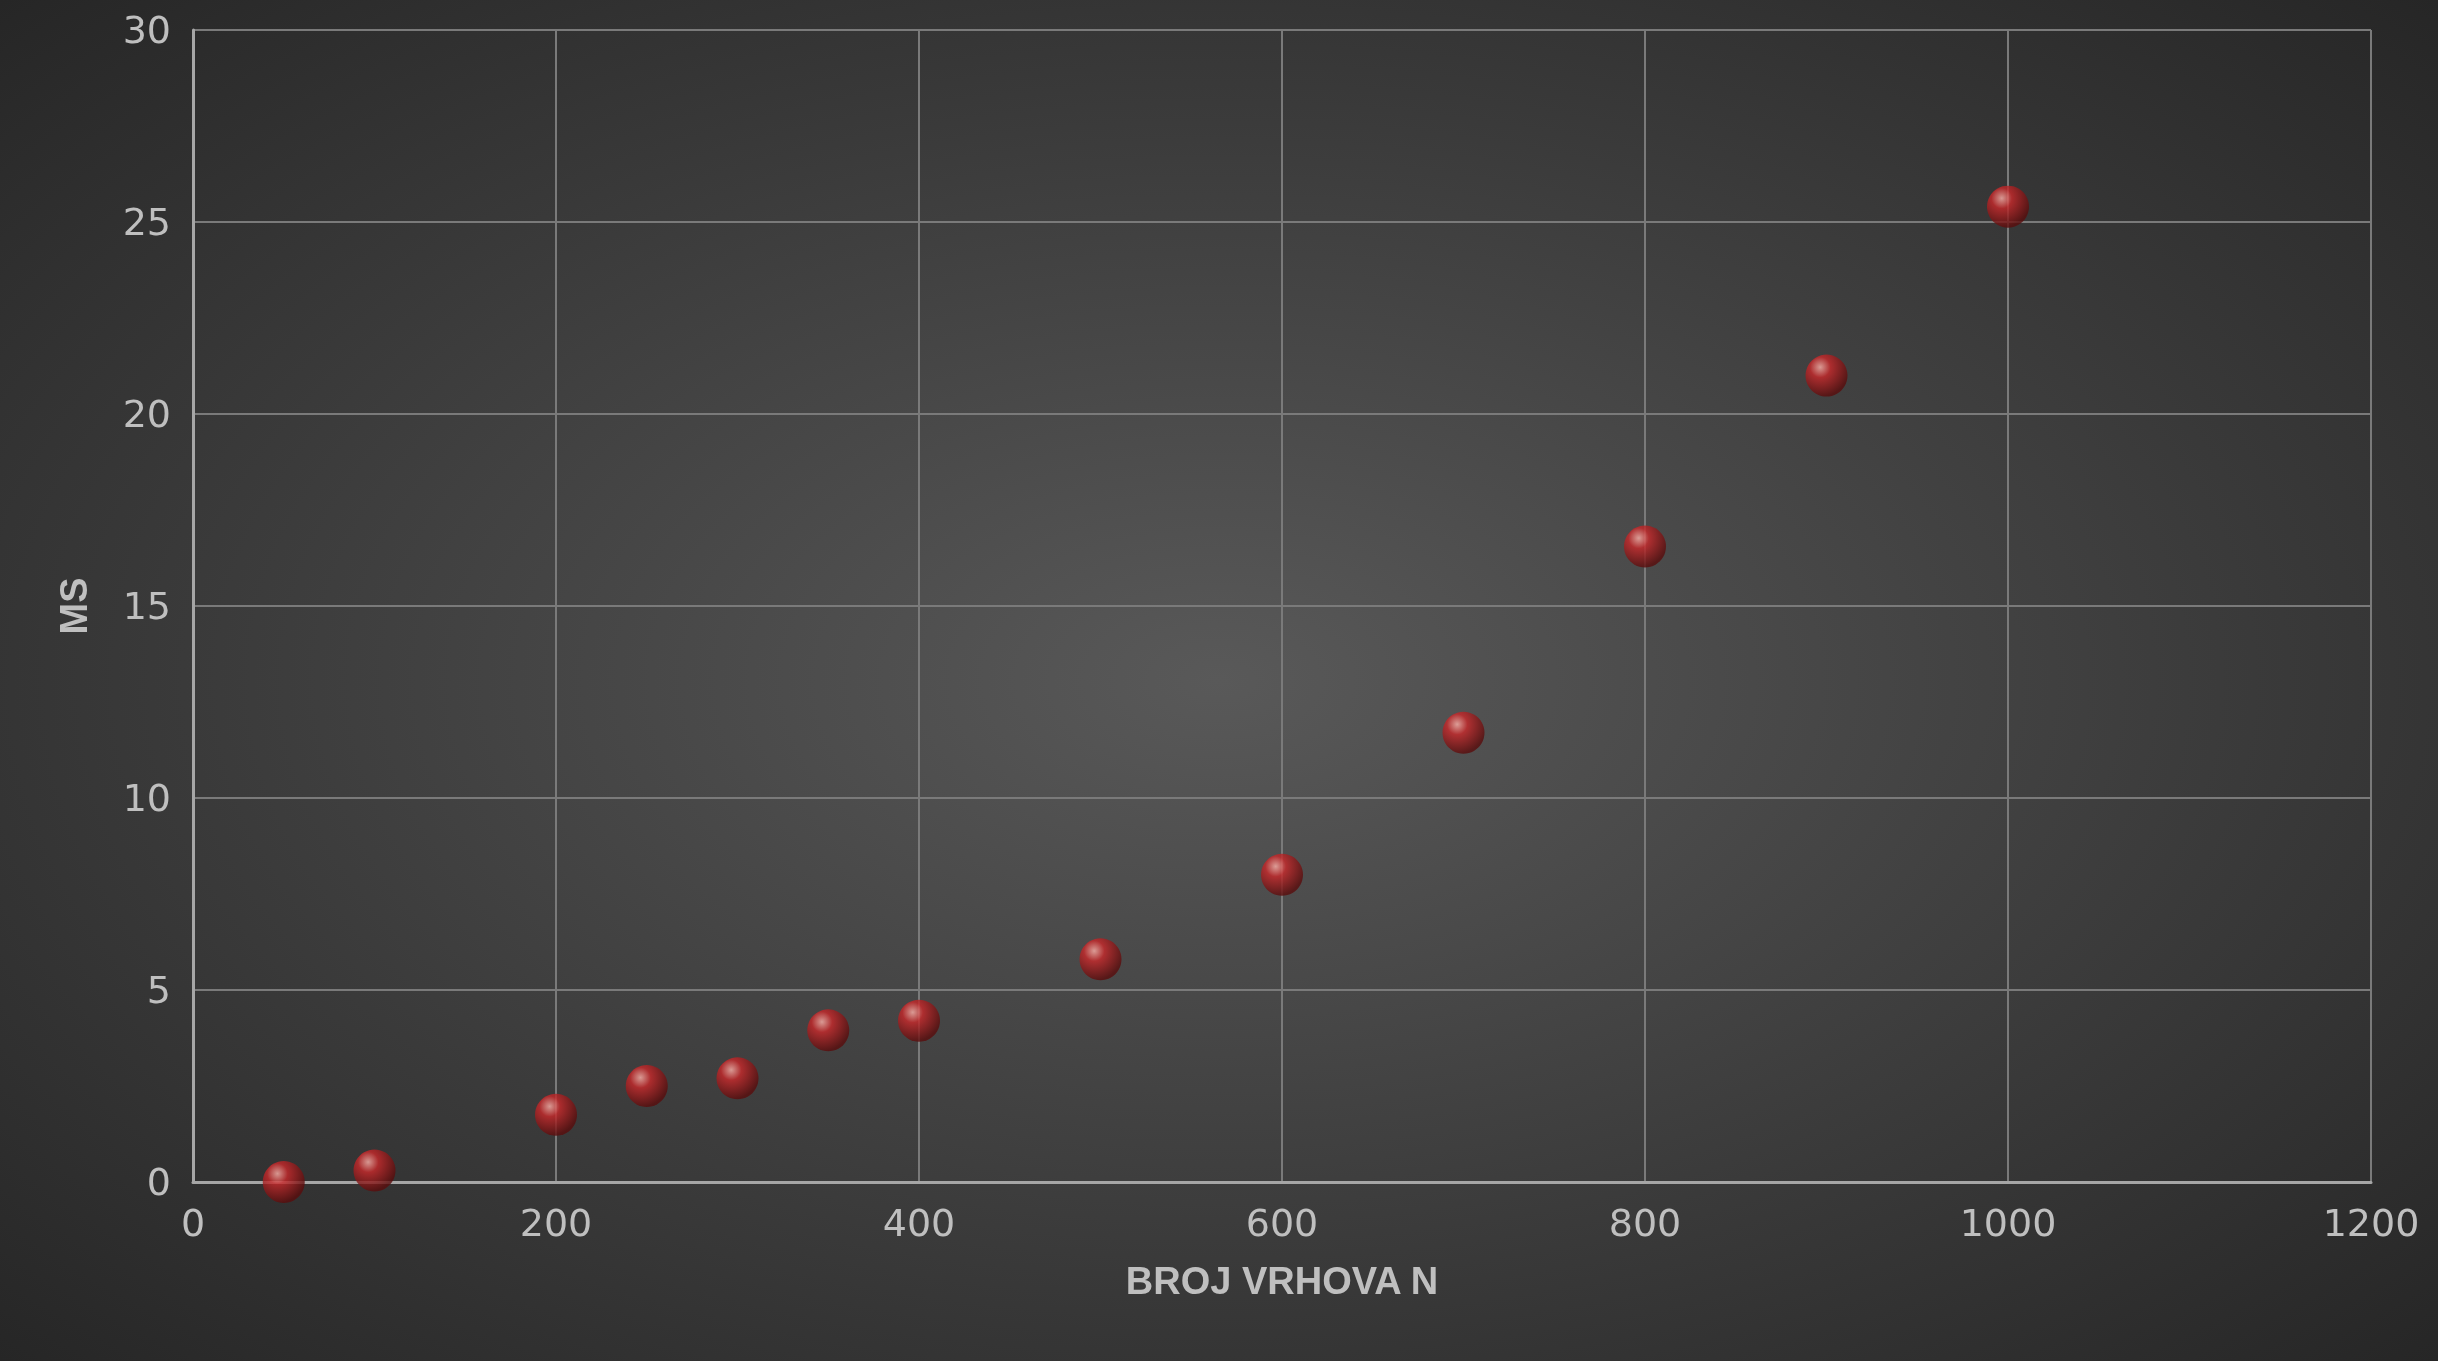 The width and height of the screenshot is (2438, 1361). I want to click on x-tick-label: 1000, so click(2008, 1223).